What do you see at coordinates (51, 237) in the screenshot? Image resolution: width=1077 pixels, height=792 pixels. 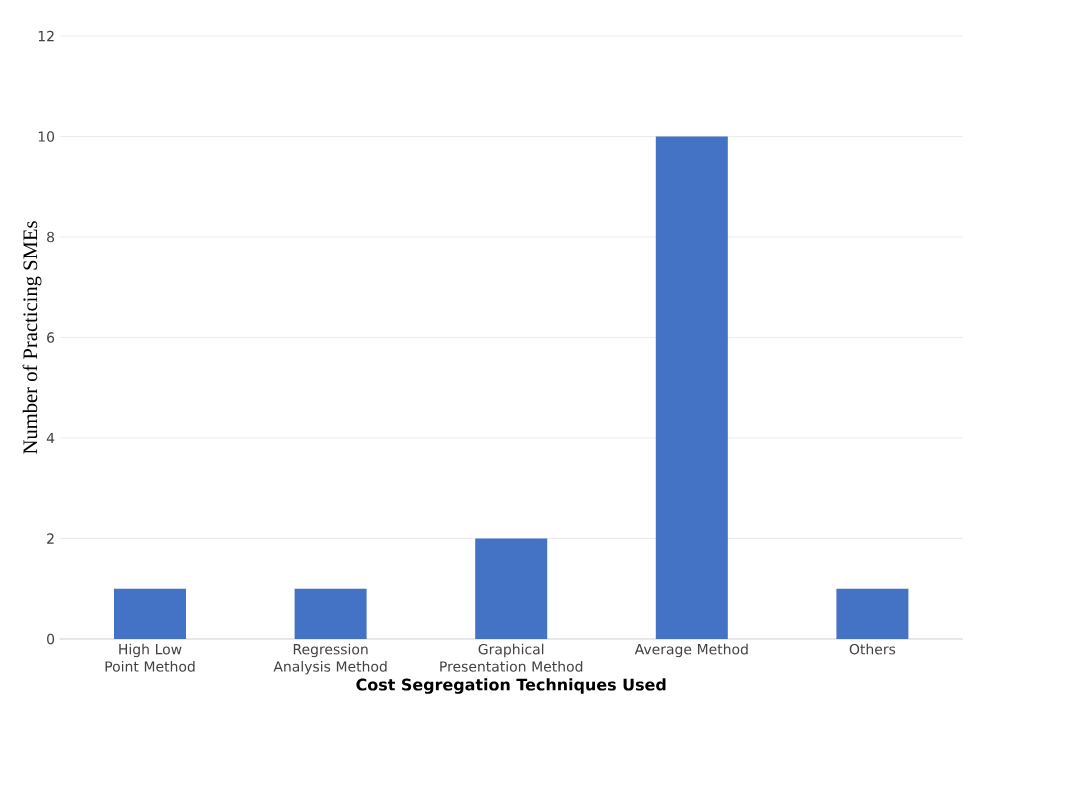 I see `y-tick-label: 8` at bounding box center [51, 237].